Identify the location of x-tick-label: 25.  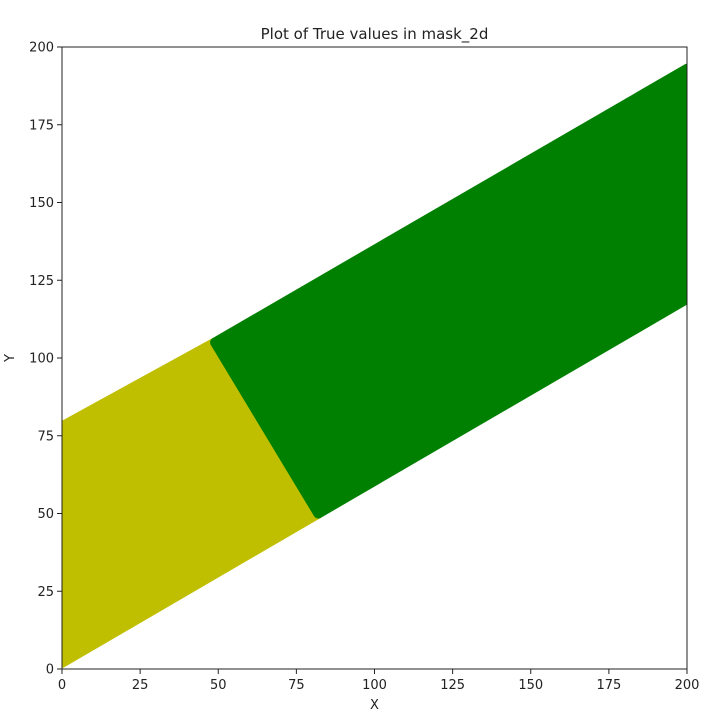
(140, 685).